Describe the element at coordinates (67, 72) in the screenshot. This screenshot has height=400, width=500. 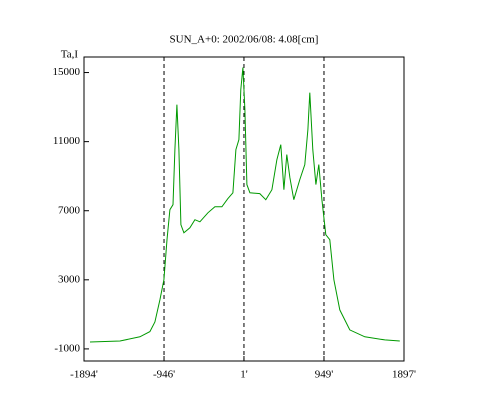
I see `y-tick-label: 15000` at that location.